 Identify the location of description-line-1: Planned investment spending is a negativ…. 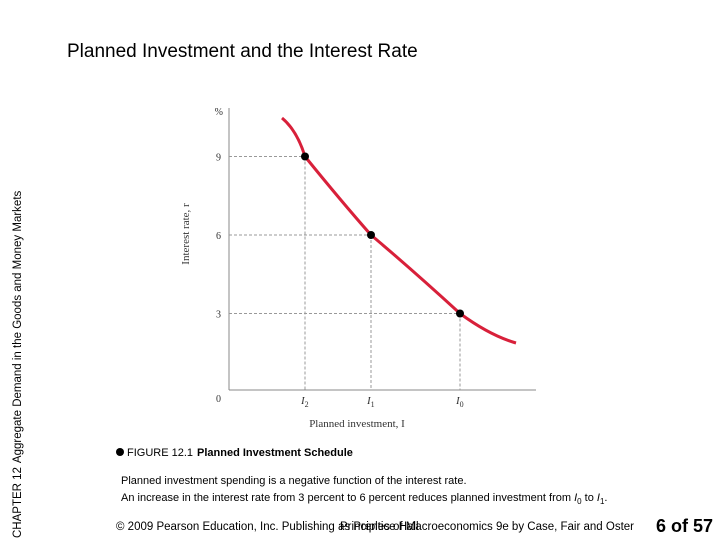
(294, 481).